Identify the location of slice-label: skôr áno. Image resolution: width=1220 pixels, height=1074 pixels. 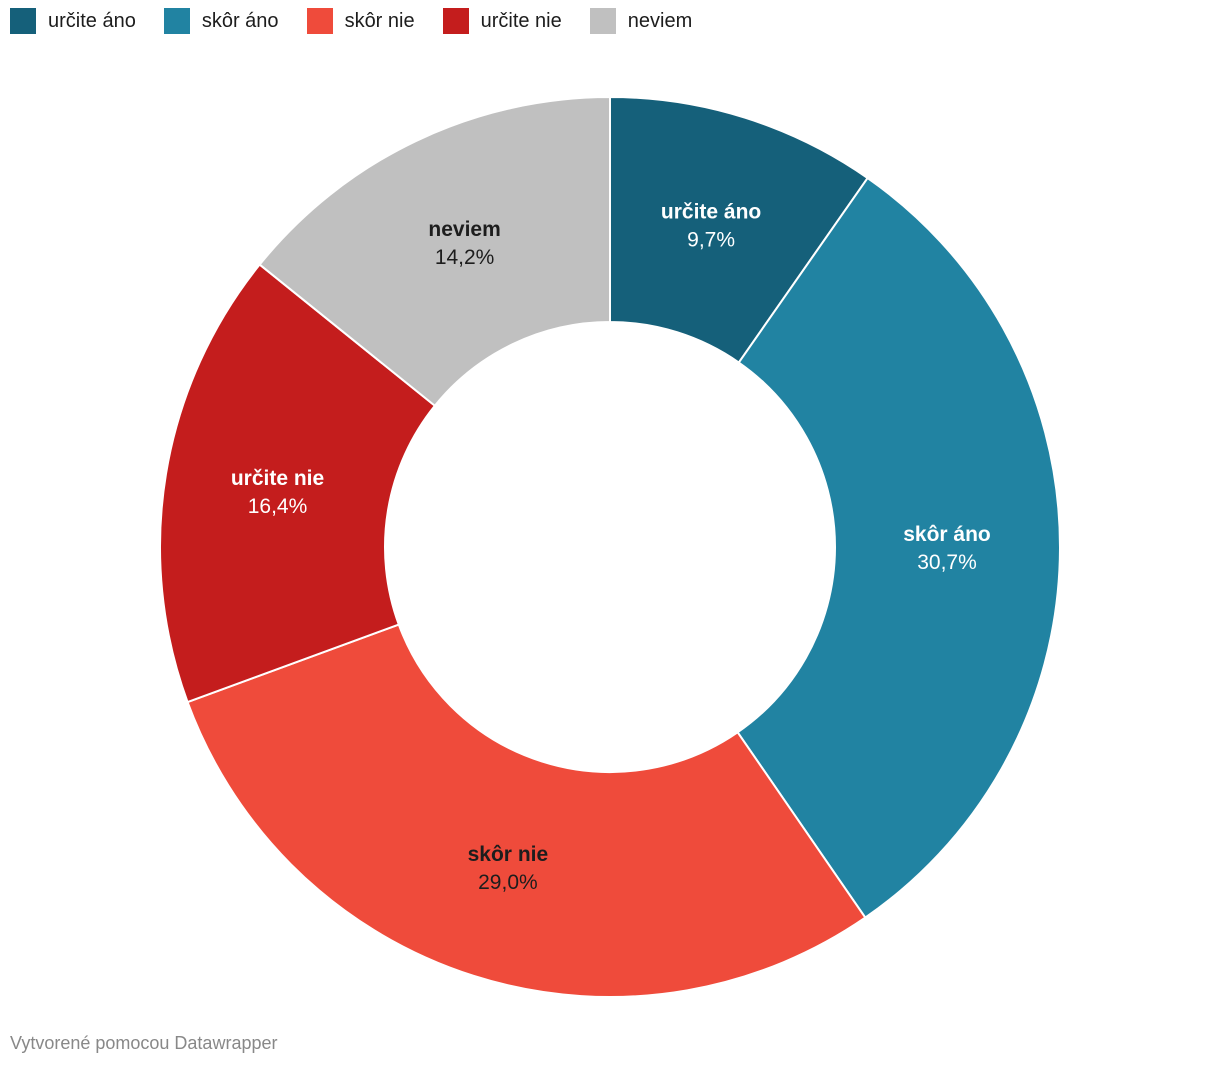
(947, 534).